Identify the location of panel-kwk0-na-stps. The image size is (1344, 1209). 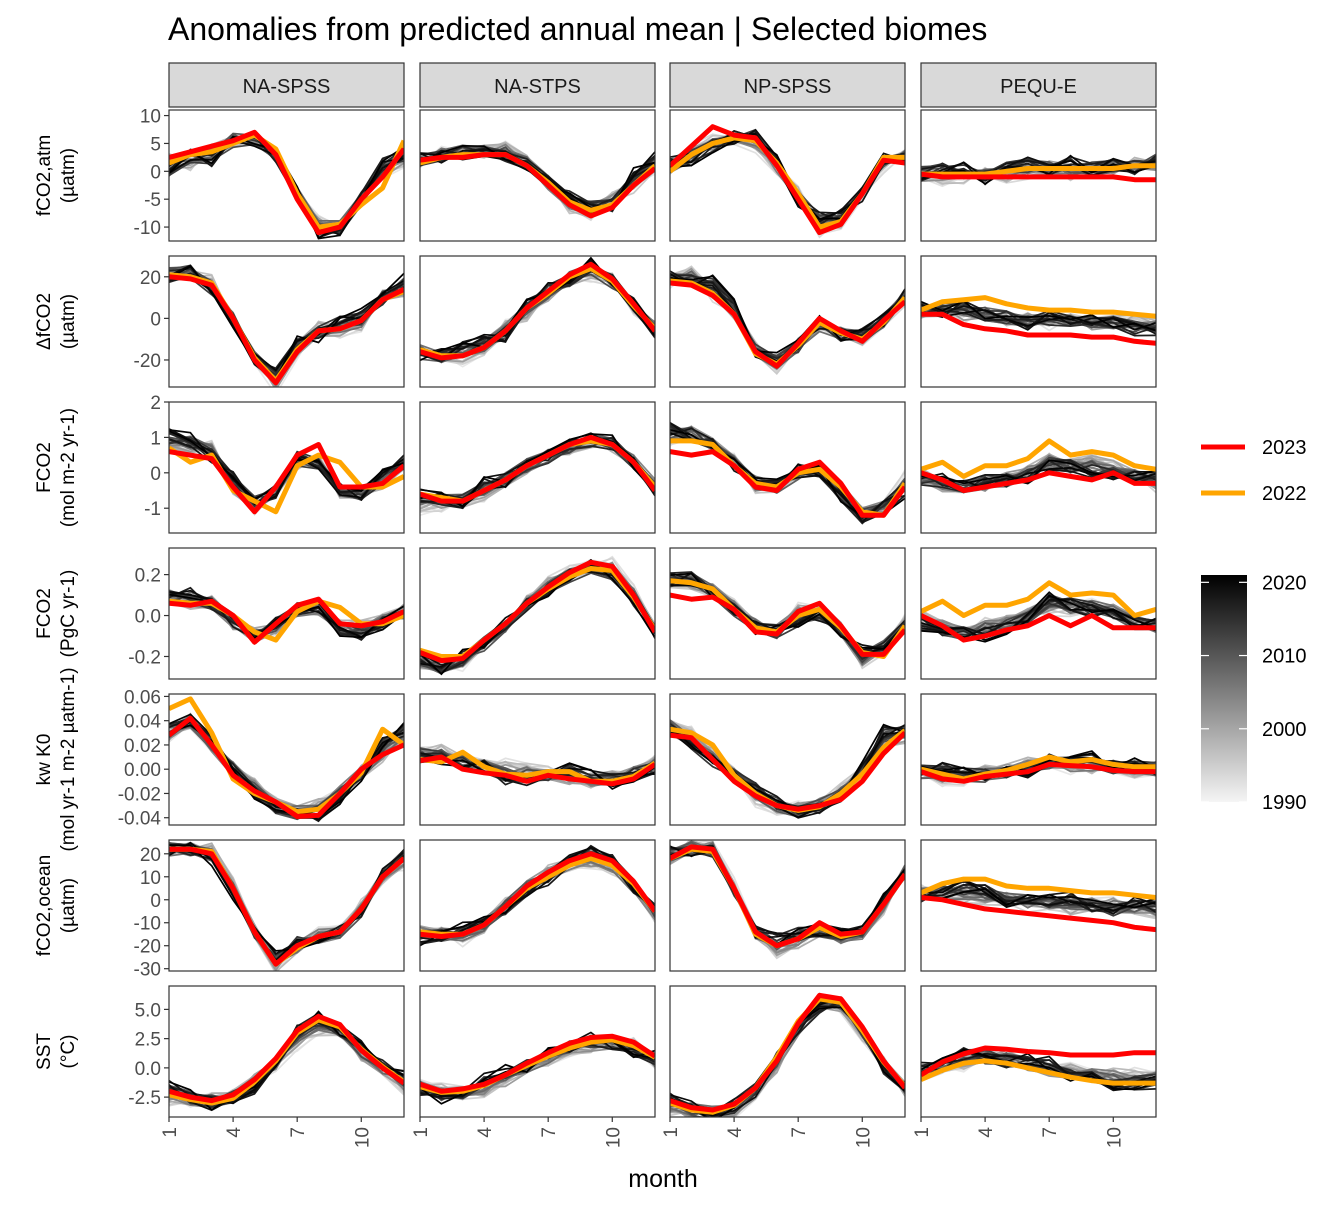
(537, 759).